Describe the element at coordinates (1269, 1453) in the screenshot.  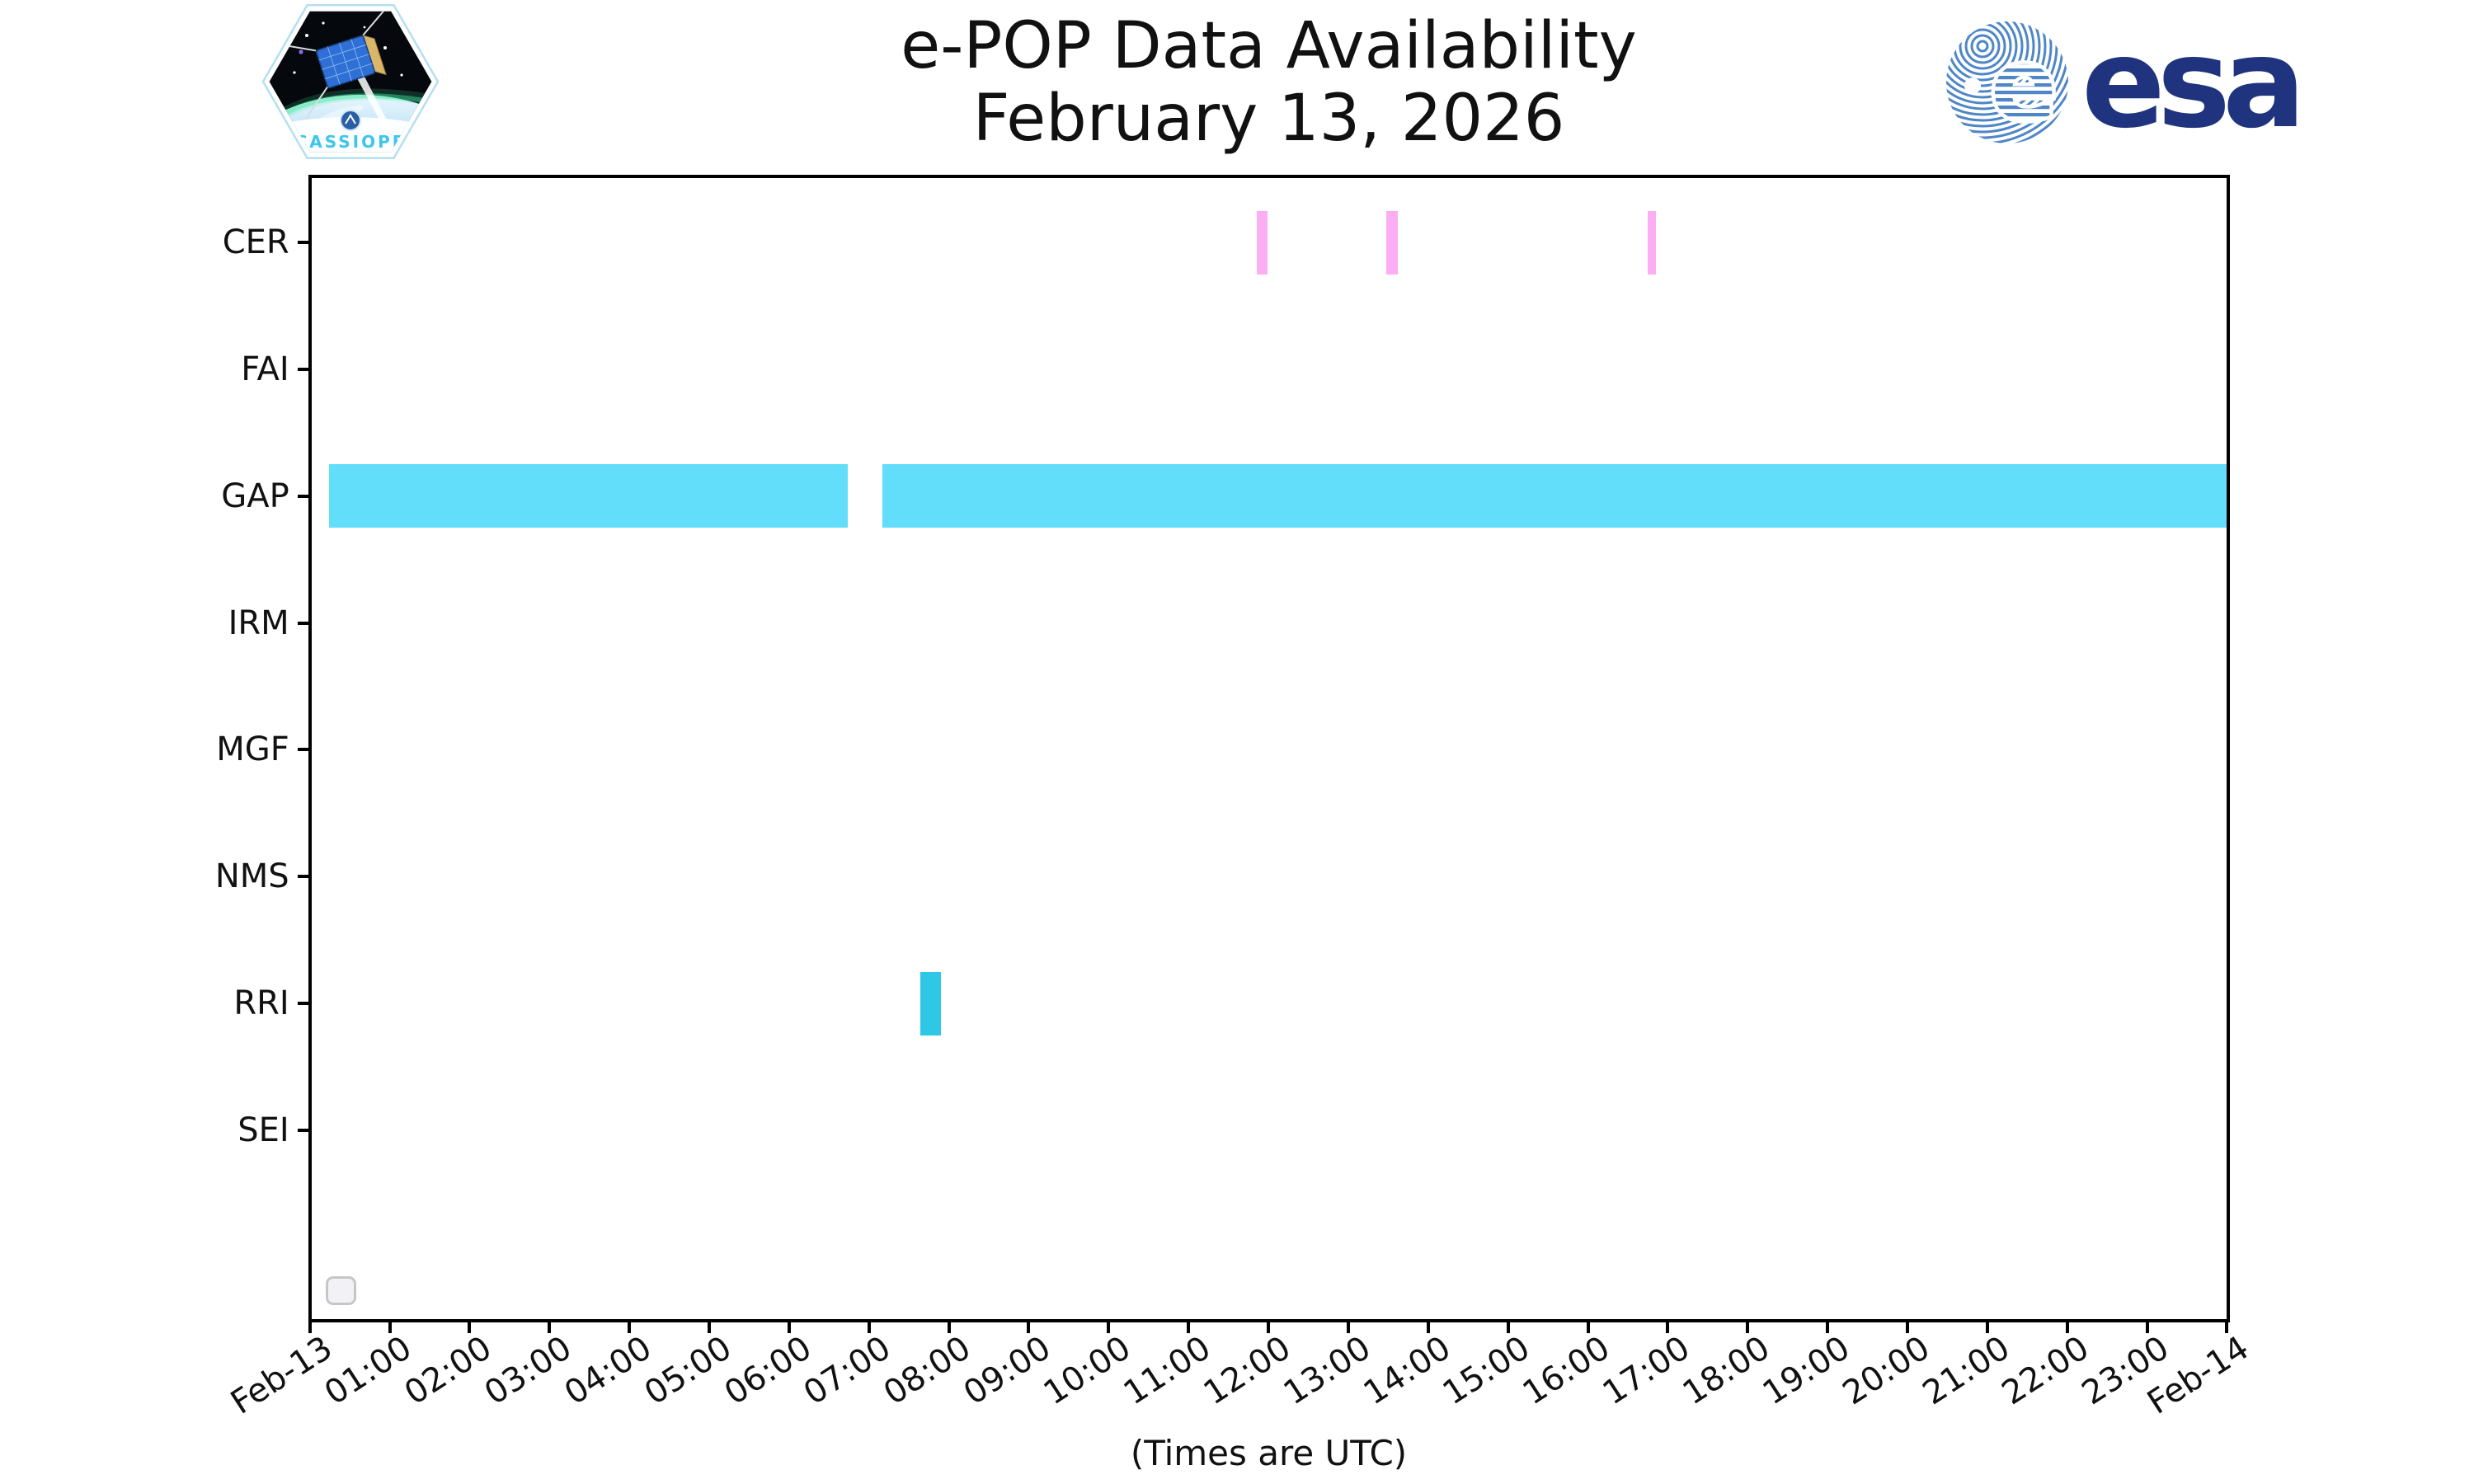
I see `x-axis-label: (Times are UTC)` at that location.